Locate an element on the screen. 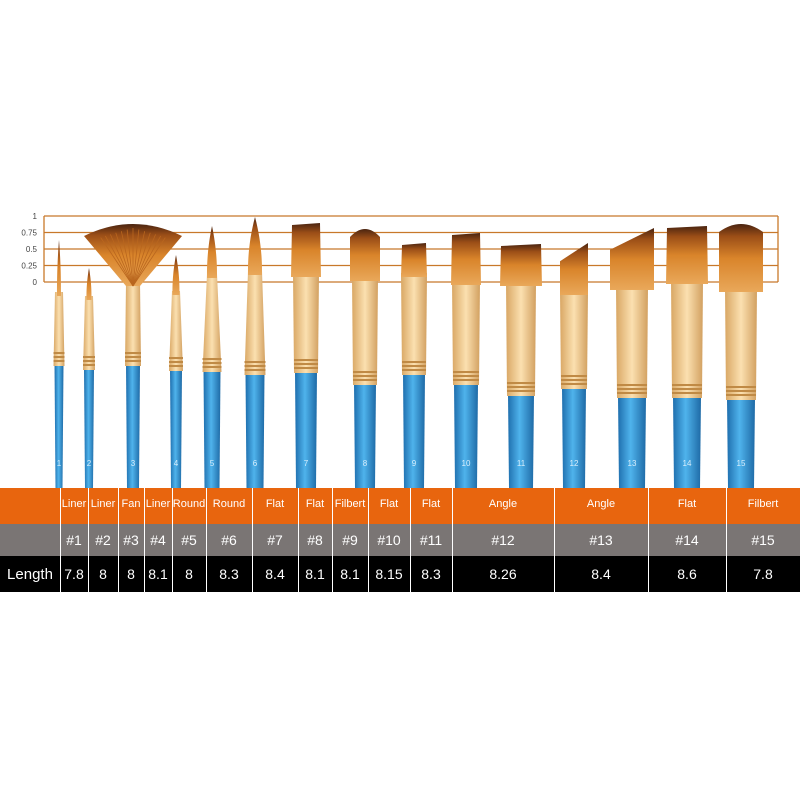 The image size is (800, 800). brush-handle-number: 15 is located at coordinates (741, 463).